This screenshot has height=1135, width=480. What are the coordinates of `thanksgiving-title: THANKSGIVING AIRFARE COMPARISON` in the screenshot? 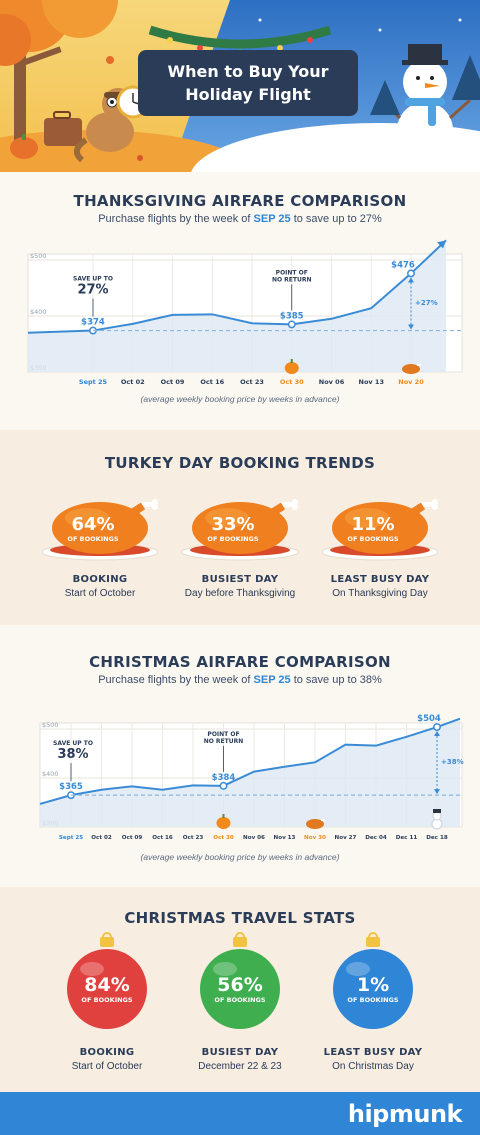 It's located at (240, 201).